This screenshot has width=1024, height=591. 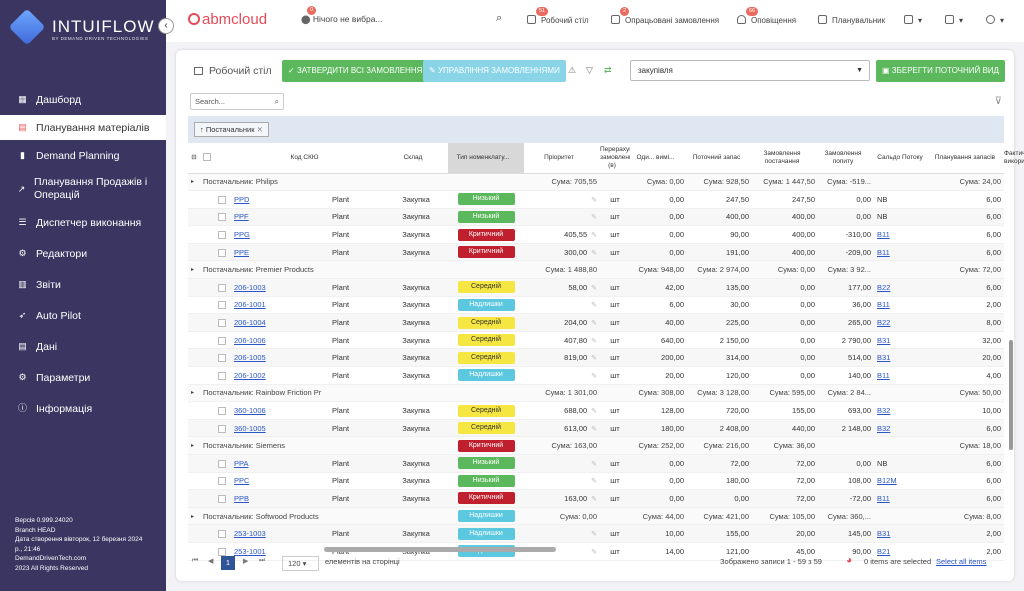 I want to click on approve-all-orders-button: ✓ ЗАТВЕРДИТИ ВСІ ЗАМОВЛЕННЯ, so click(x=355, y=71).